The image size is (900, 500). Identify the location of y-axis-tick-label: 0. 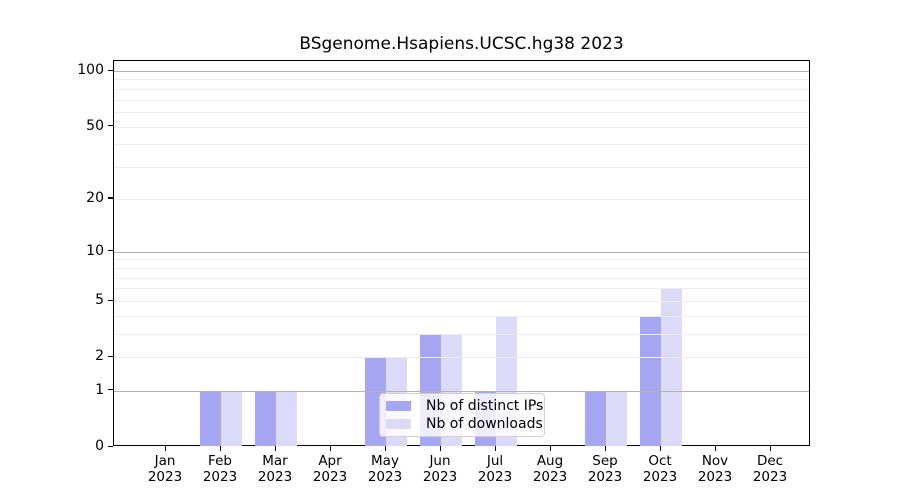
(99, 446).